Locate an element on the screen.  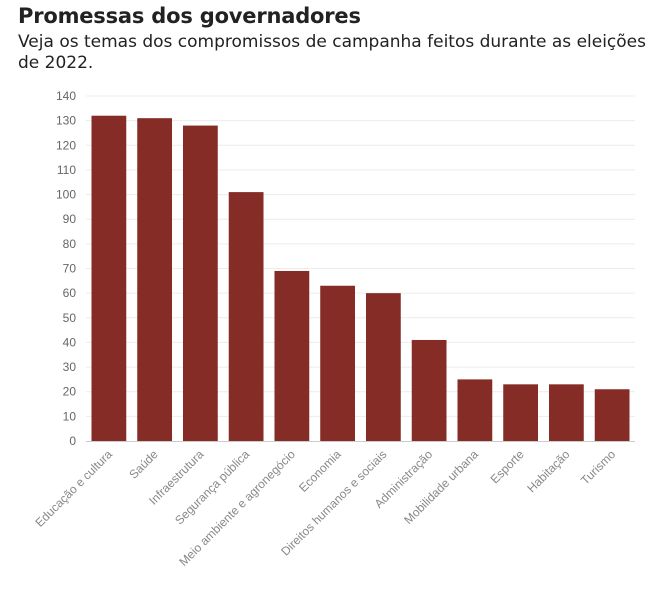
y-tick-label: 60 is located at coordinates (70, 293).